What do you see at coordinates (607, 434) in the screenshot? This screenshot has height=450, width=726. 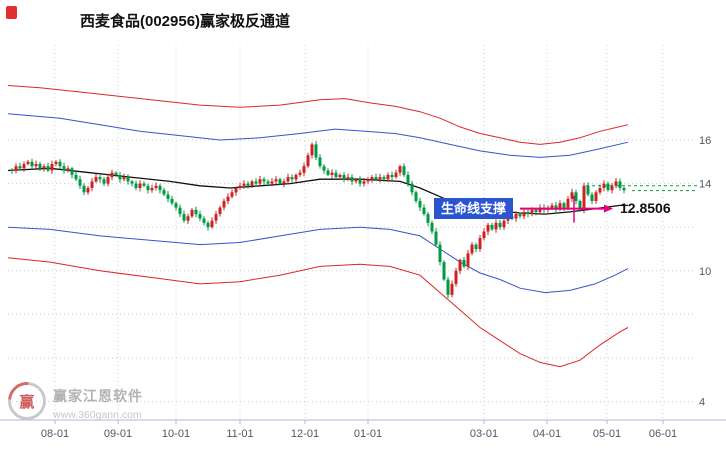 I see `x-axis-label: 05-01` at bounding box center [607, 434].